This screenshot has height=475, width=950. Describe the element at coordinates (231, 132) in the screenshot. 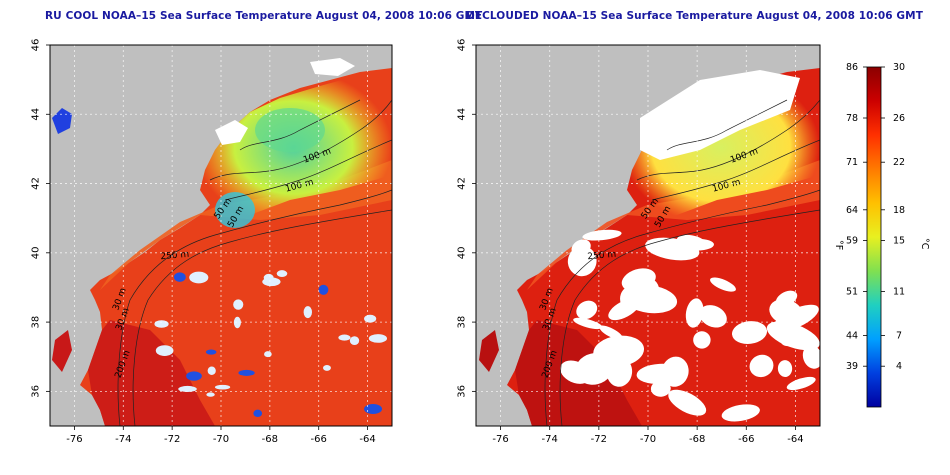

I see `nova-scotia-cloud` at that location.